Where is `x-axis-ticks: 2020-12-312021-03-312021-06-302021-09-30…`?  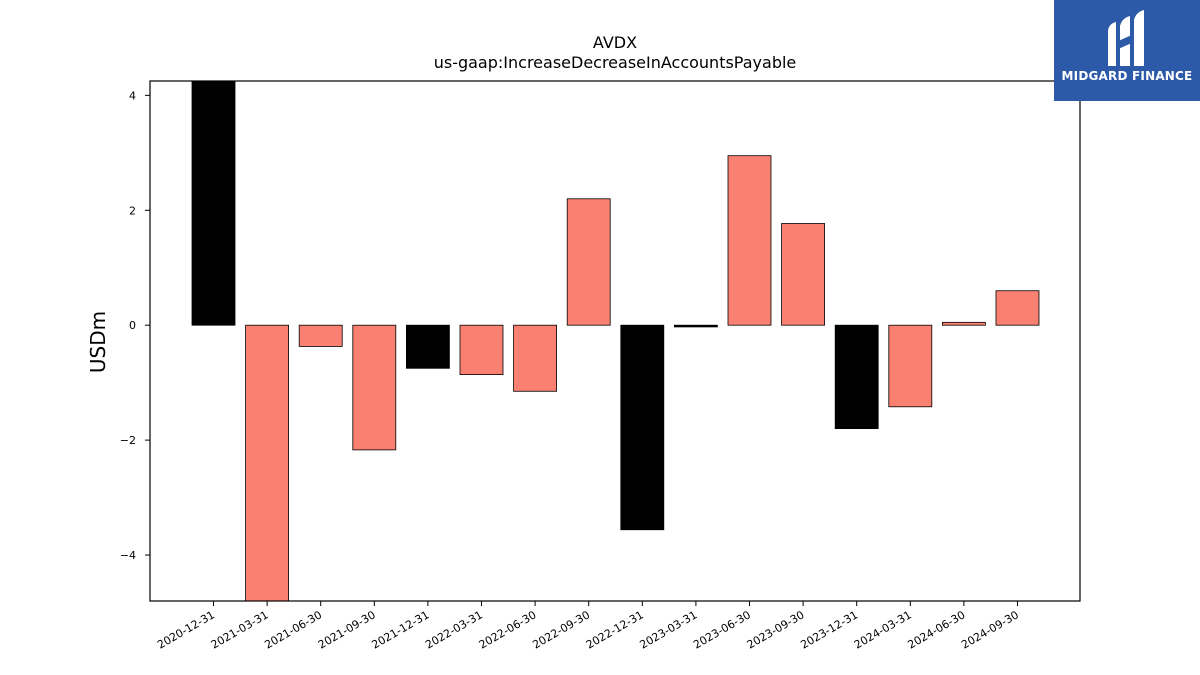
x-axis-ticks: 2020-12-312021-03-312021-06-302021-09-30… is located at coordinates (588, 626).